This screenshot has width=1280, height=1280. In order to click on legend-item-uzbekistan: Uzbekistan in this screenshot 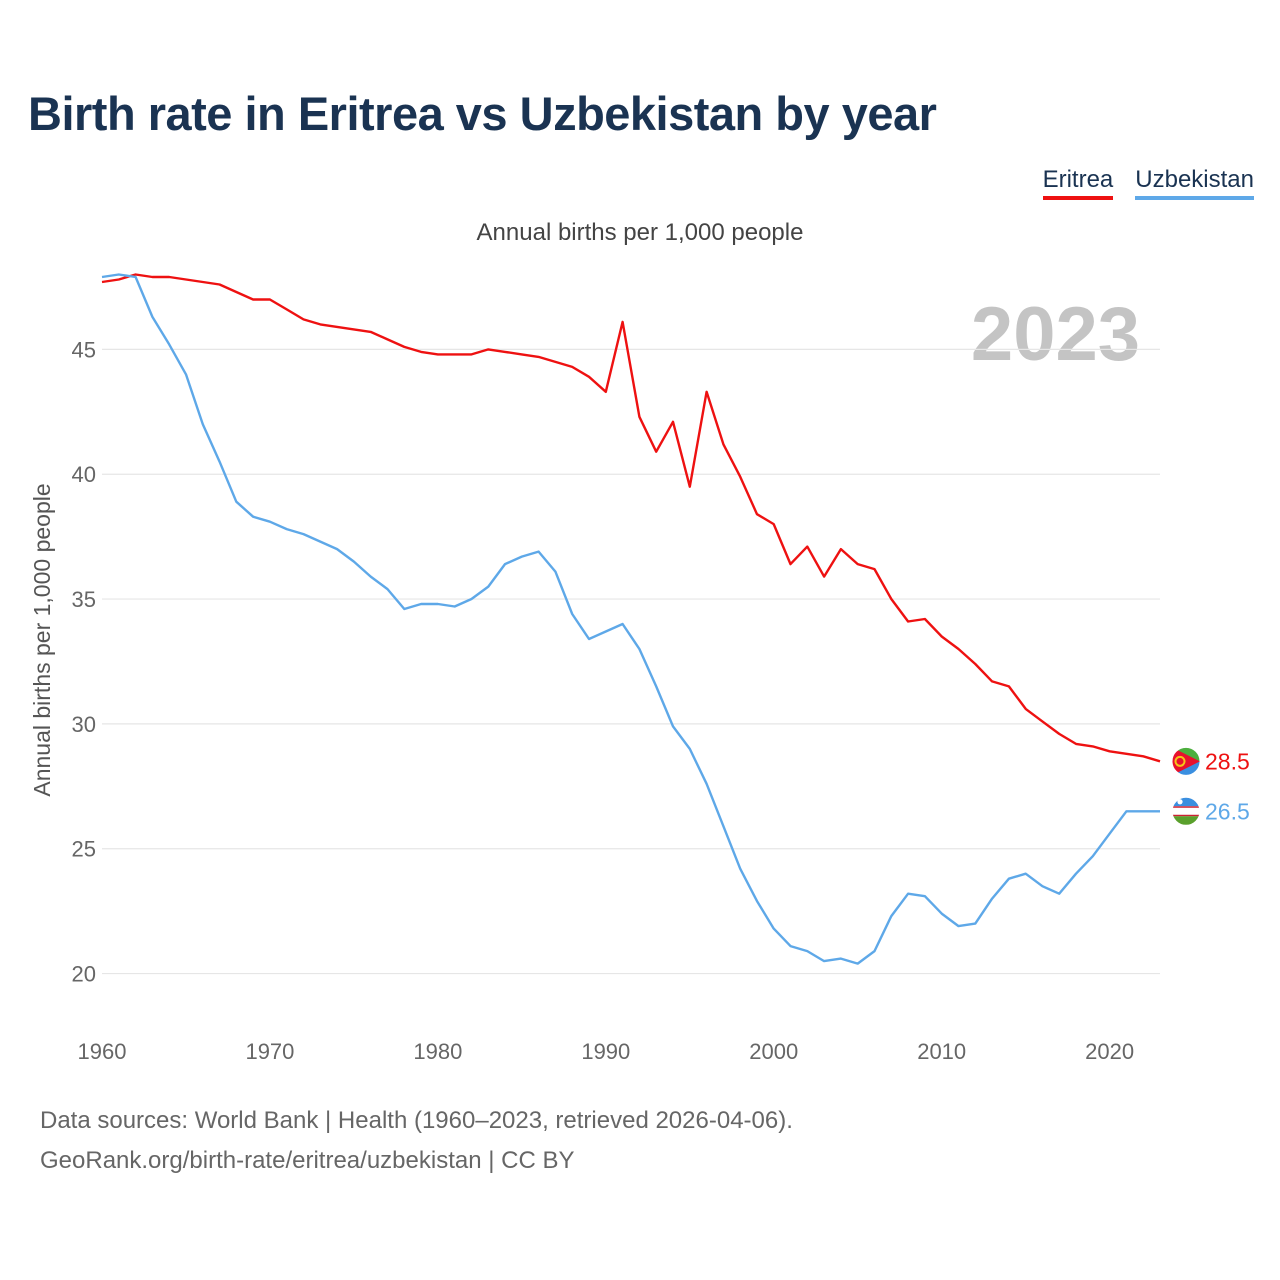, I will do `click(1194, 183)`.